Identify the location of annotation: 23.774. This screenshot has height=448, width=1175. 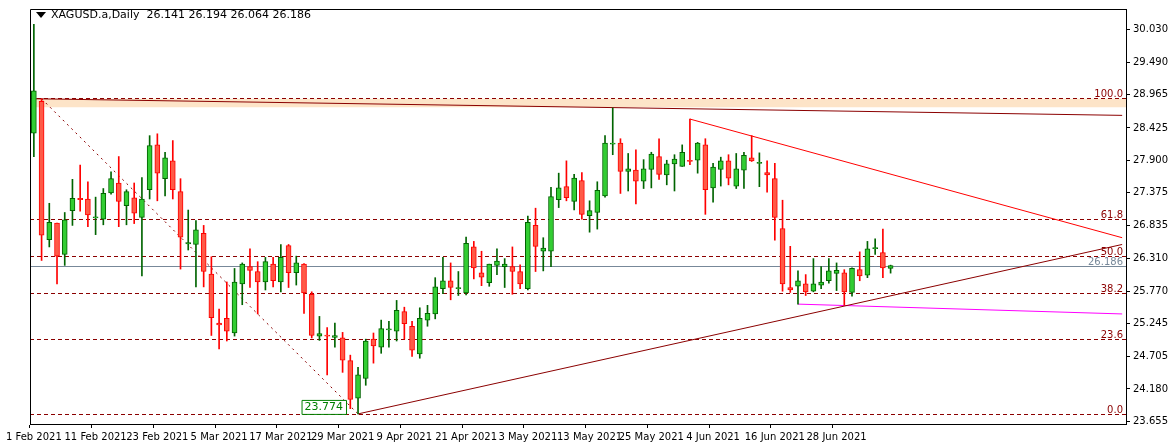
(324, 406).